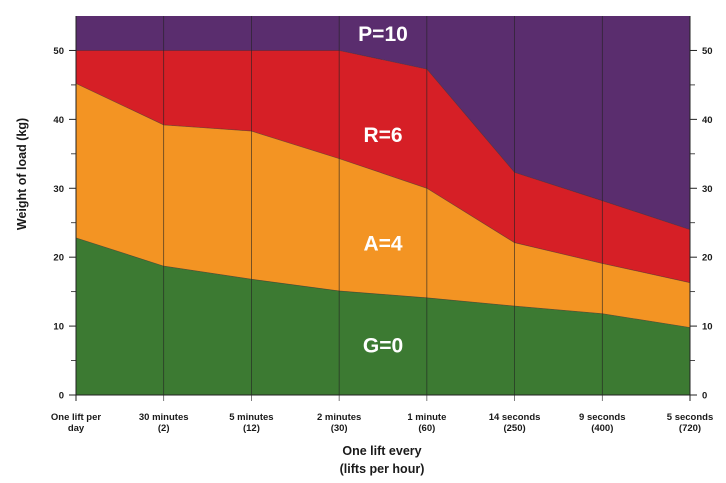 The image size is (726, 483). I want to click on y-tick-label-left-10: 10, so click(58, 327).